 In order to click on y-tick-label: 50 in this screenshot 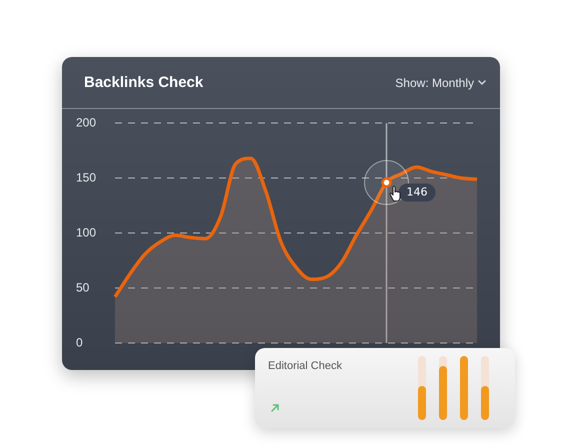, I will do `click(83, 287)`.